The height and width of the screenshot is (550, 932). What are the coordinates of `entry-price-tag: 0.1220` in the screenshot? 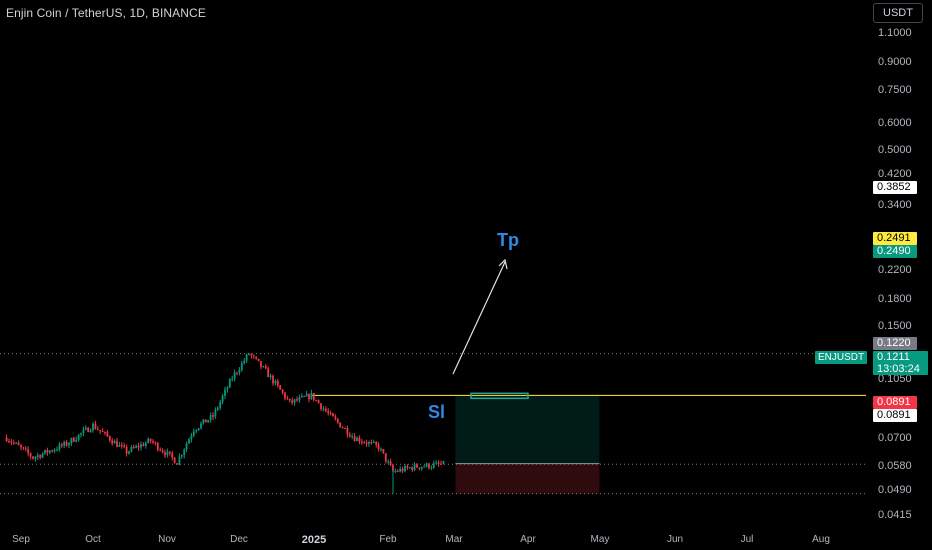 It's located at (895, 343).